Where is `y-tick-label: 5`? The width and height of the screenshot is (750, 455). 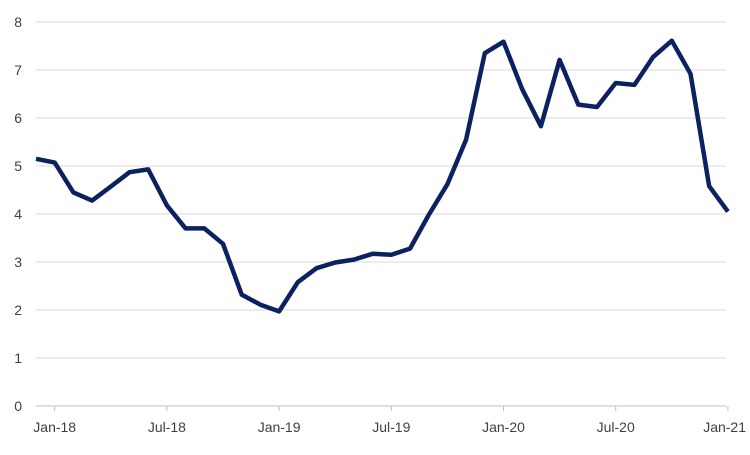 y-tick-label: 5 is located at coordinates (18, 166).